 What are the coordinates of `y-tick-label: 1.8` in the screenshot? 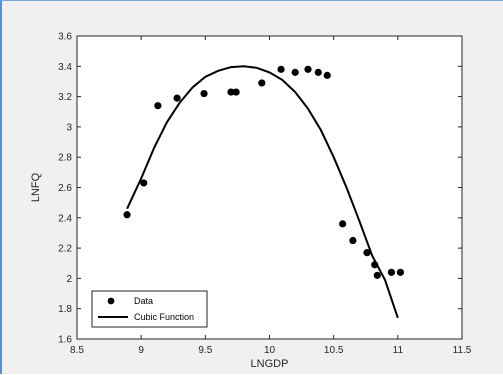 It's located at (65, 309).